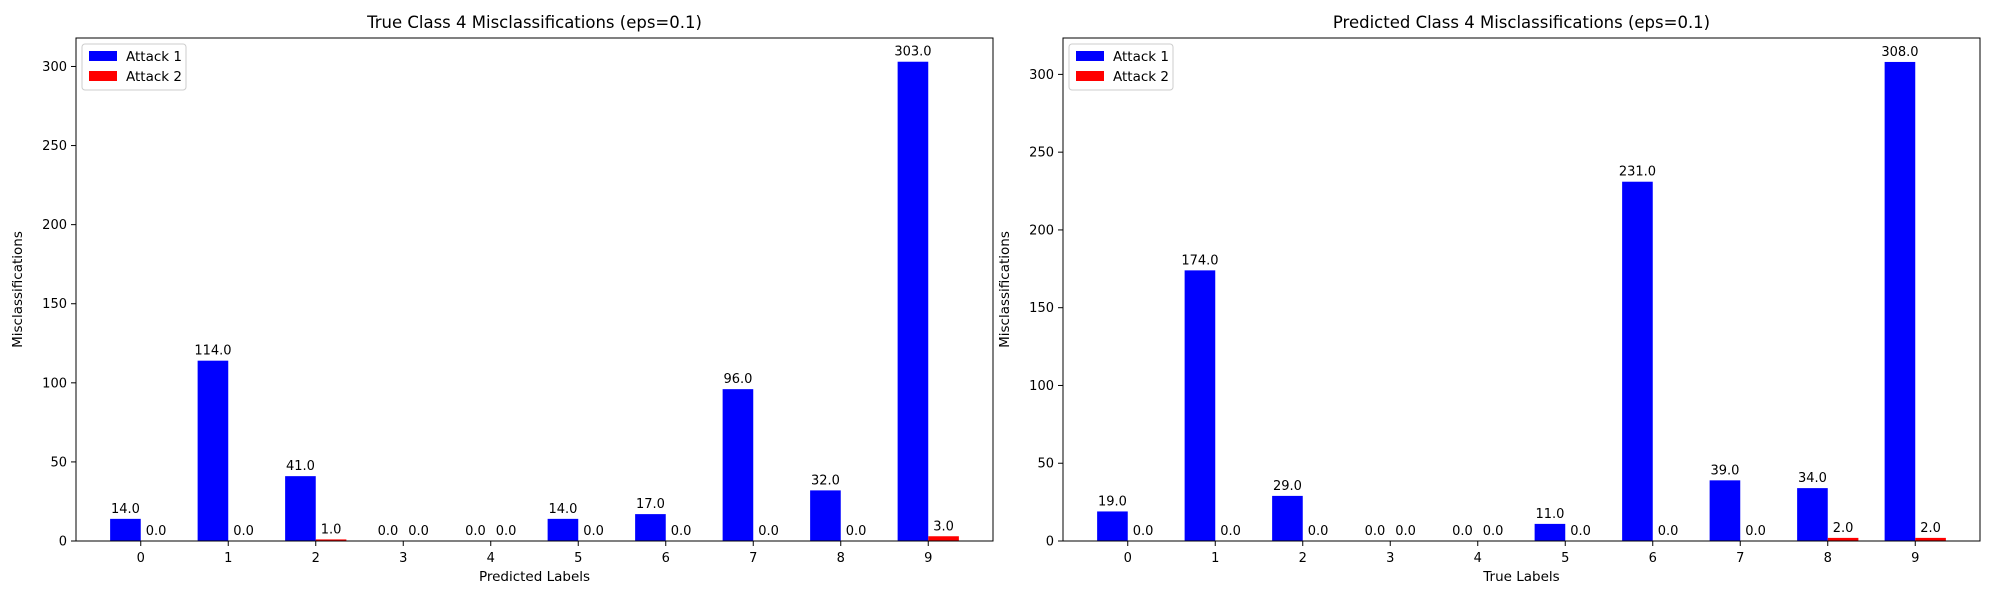 The image size is (2000, 600). Describe the element at coordinates (1112, 501) in the screenshot. I see `value-label: 19.0` at that location.